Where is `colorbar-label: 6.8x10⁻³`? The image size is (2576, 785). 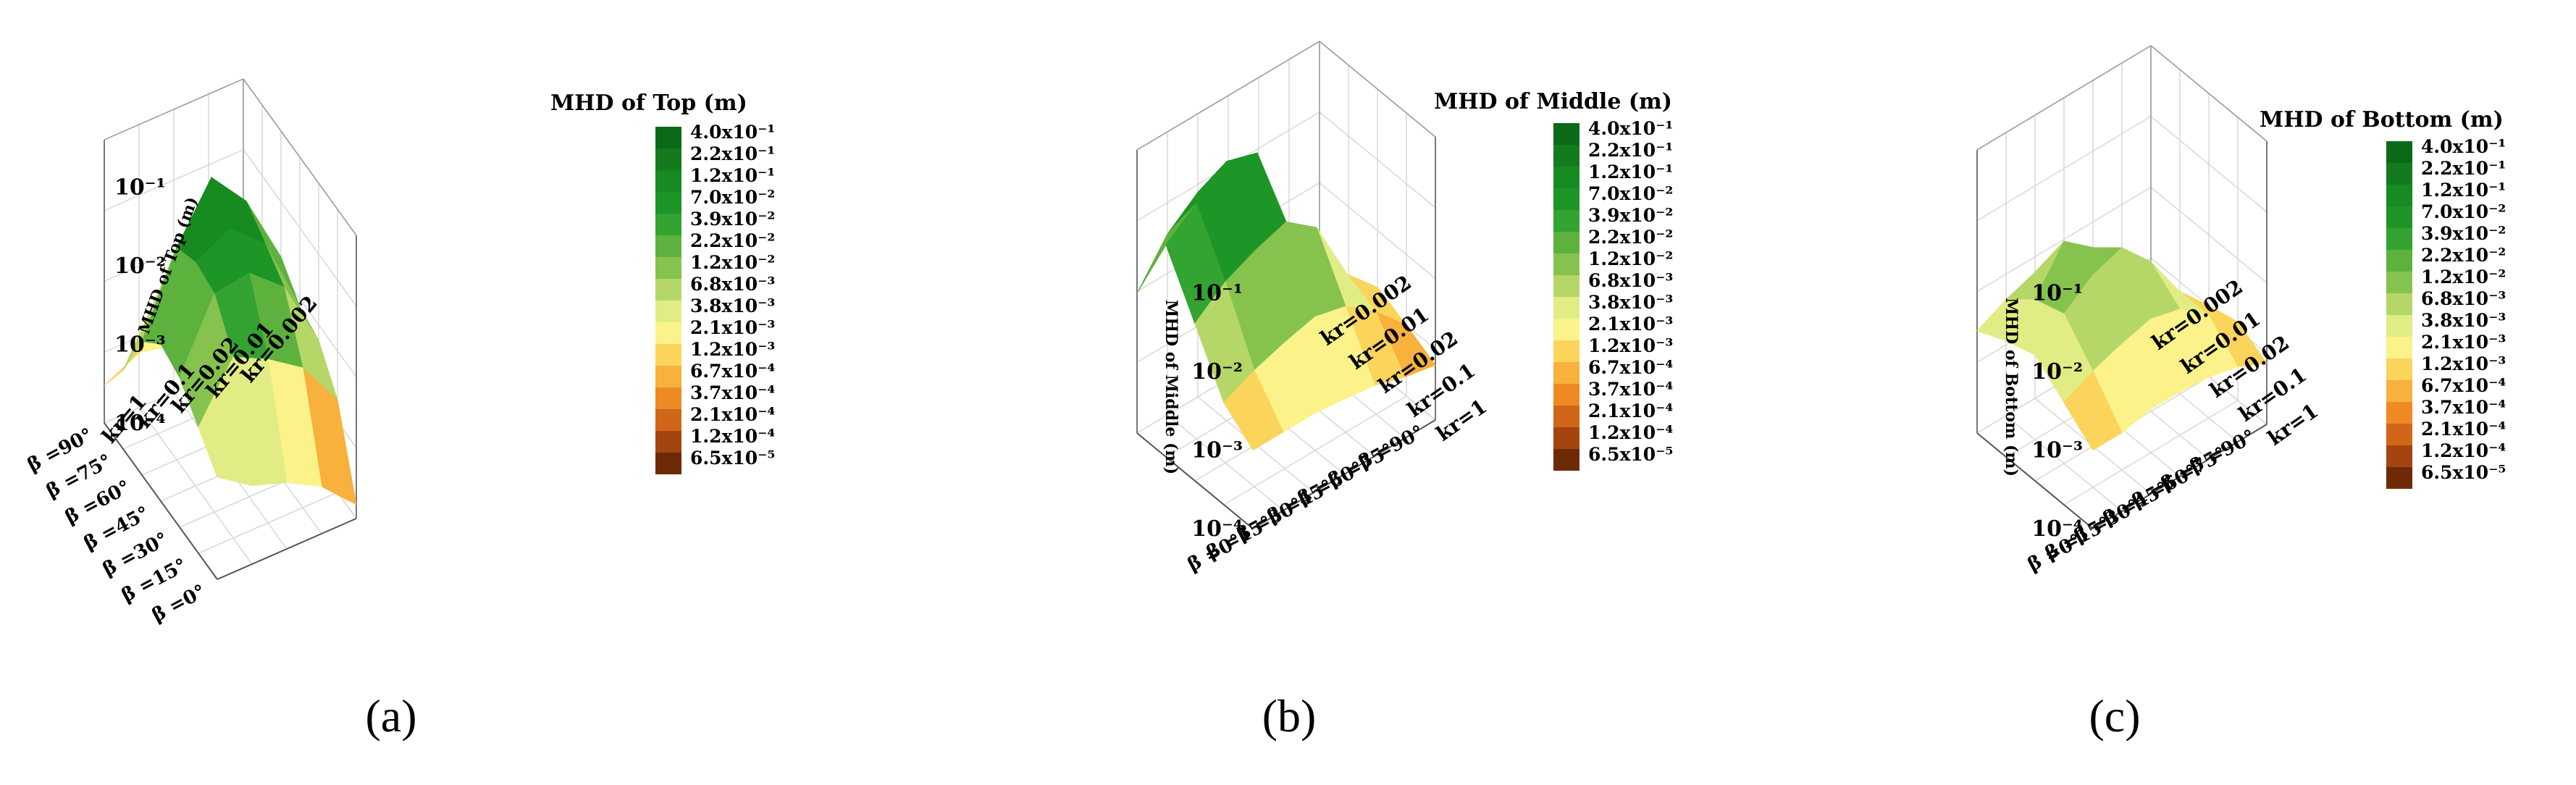 colorbar-label: 6.8x10⁻³ is located at coordinates (732, 284).